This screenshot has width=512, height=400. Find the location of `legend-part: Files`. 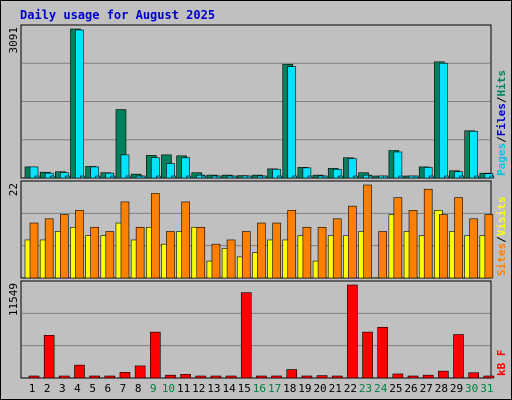

legend-part: Files is located at coordinates (501, 119).